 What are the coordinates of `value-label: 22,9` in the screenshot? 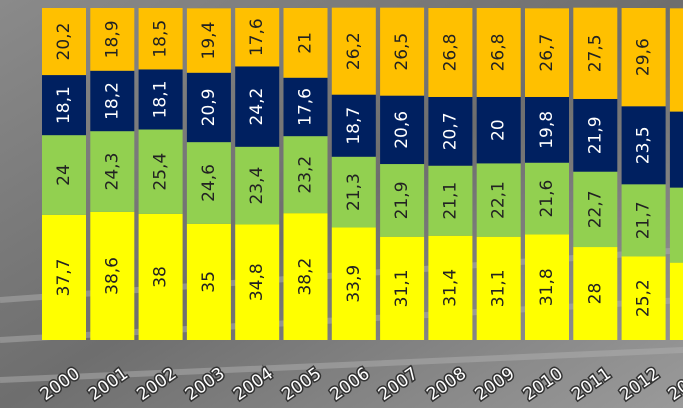 It's located at (682, 150).